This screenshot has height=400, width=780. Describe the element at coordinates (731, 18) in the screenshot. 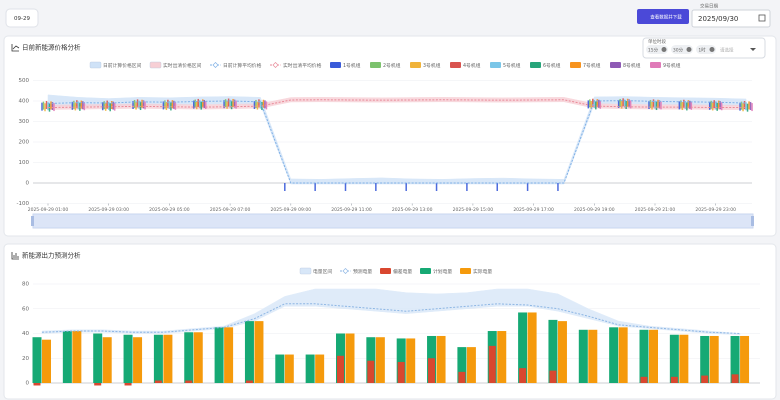

I see `date-input` at that location.